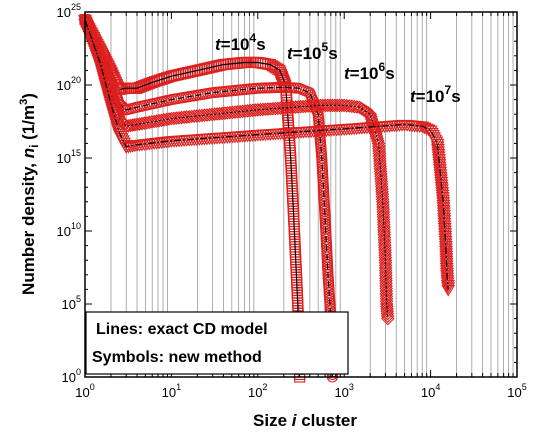 The height and width of the screenshot is (437, 550). Describe the element at coordinates (69, 230) in the screenshot. I see `y-tick-label: 10¹⁰` at that location.